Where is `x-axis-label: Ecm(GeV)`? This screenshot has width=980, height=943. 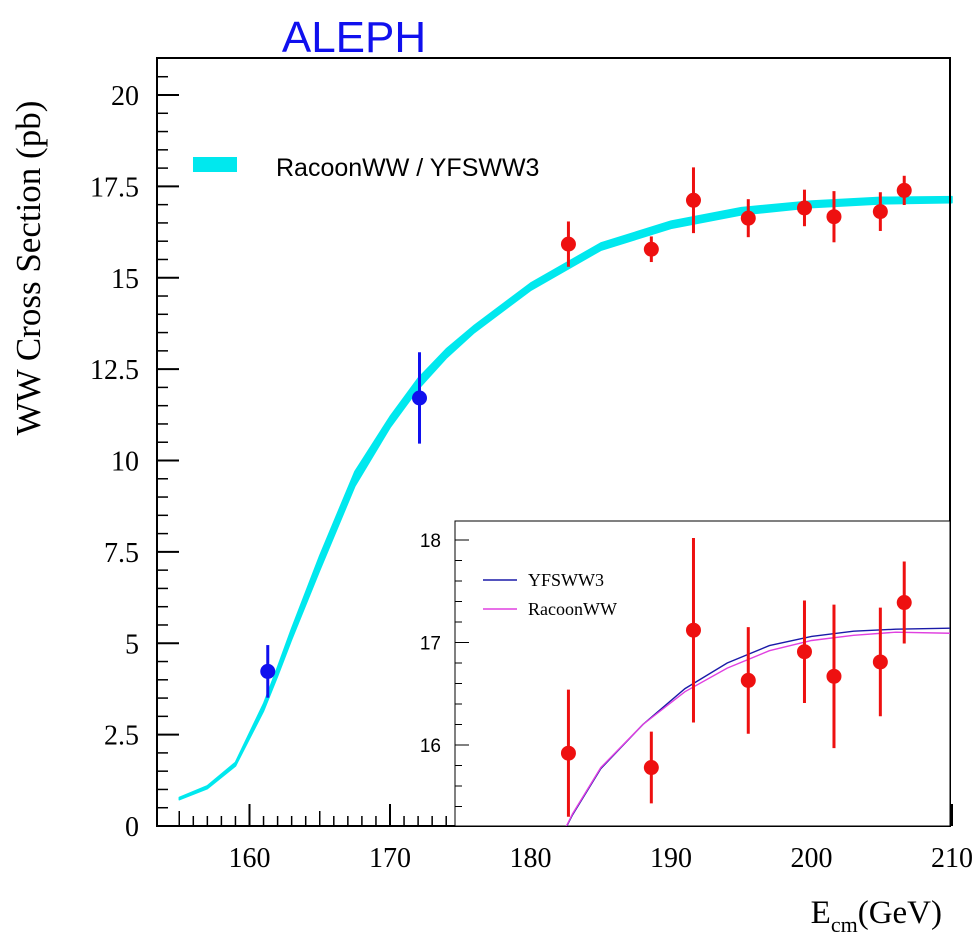 x-axis-label: Ecm(GeV) is located at coordinates (876, 916).